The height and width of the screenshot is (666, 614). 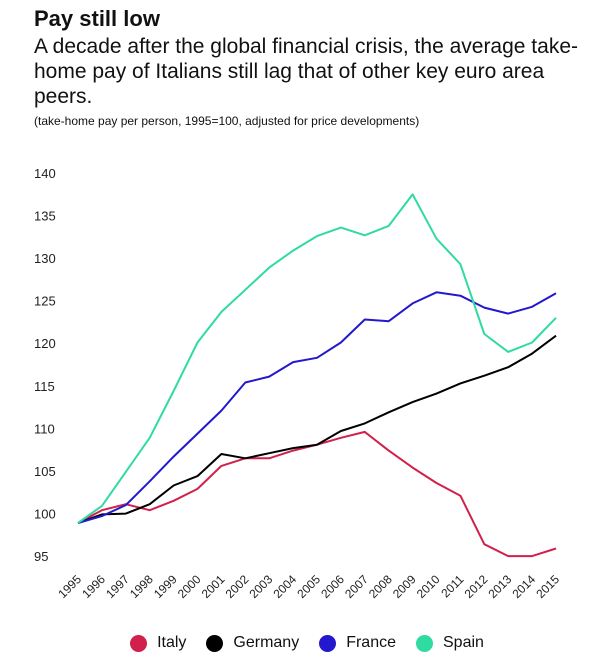 What do you see at coordinates (45, 258) in the screenshot?
I see `y-tick-label: 130` at bounding box center [45, 258].